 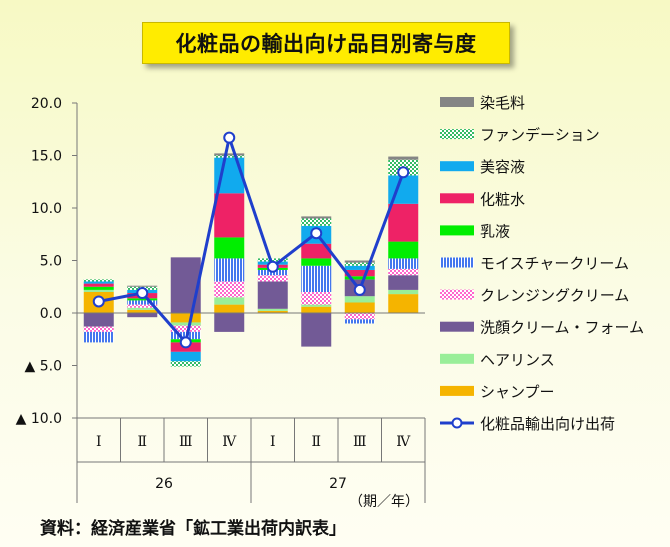 What do you see at coordinates (403, 442) in the screenshot?
I see `x-category-label: Ⅳ` at bounding box center [403, 442].